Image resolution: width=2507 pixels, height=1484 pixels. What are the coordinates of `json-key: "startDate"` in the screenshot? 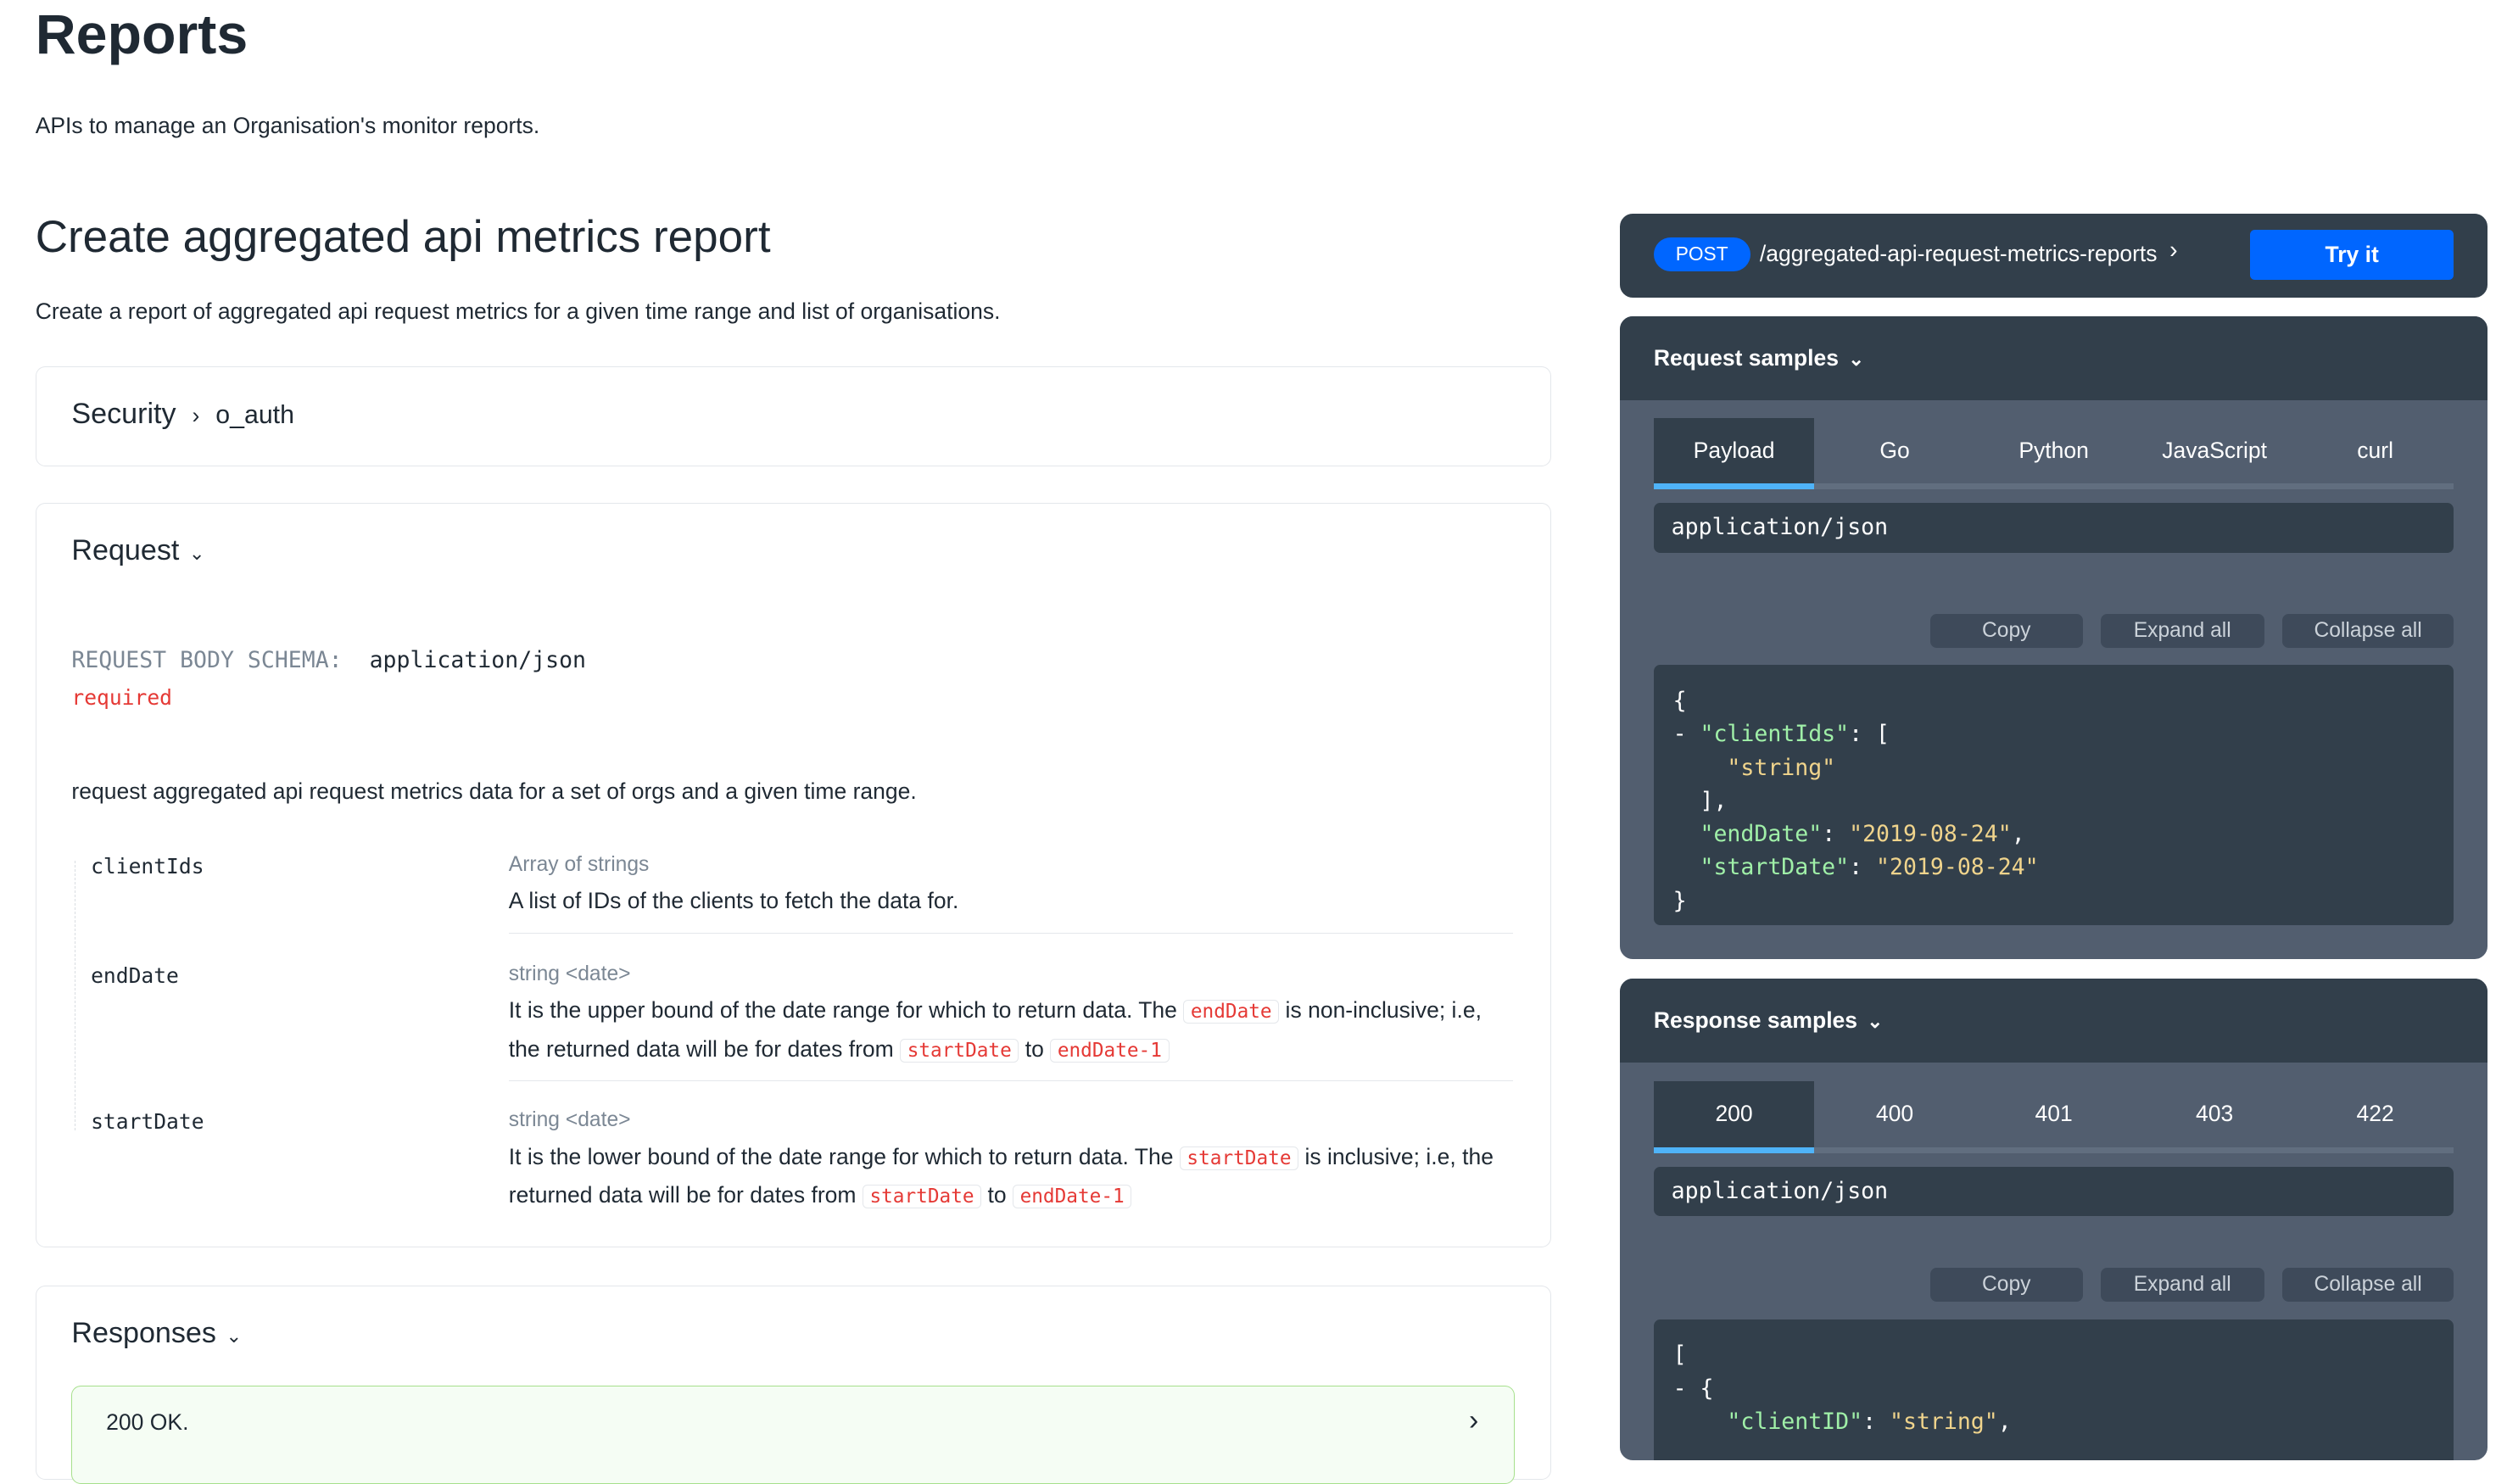 It's located at (1775, 867).